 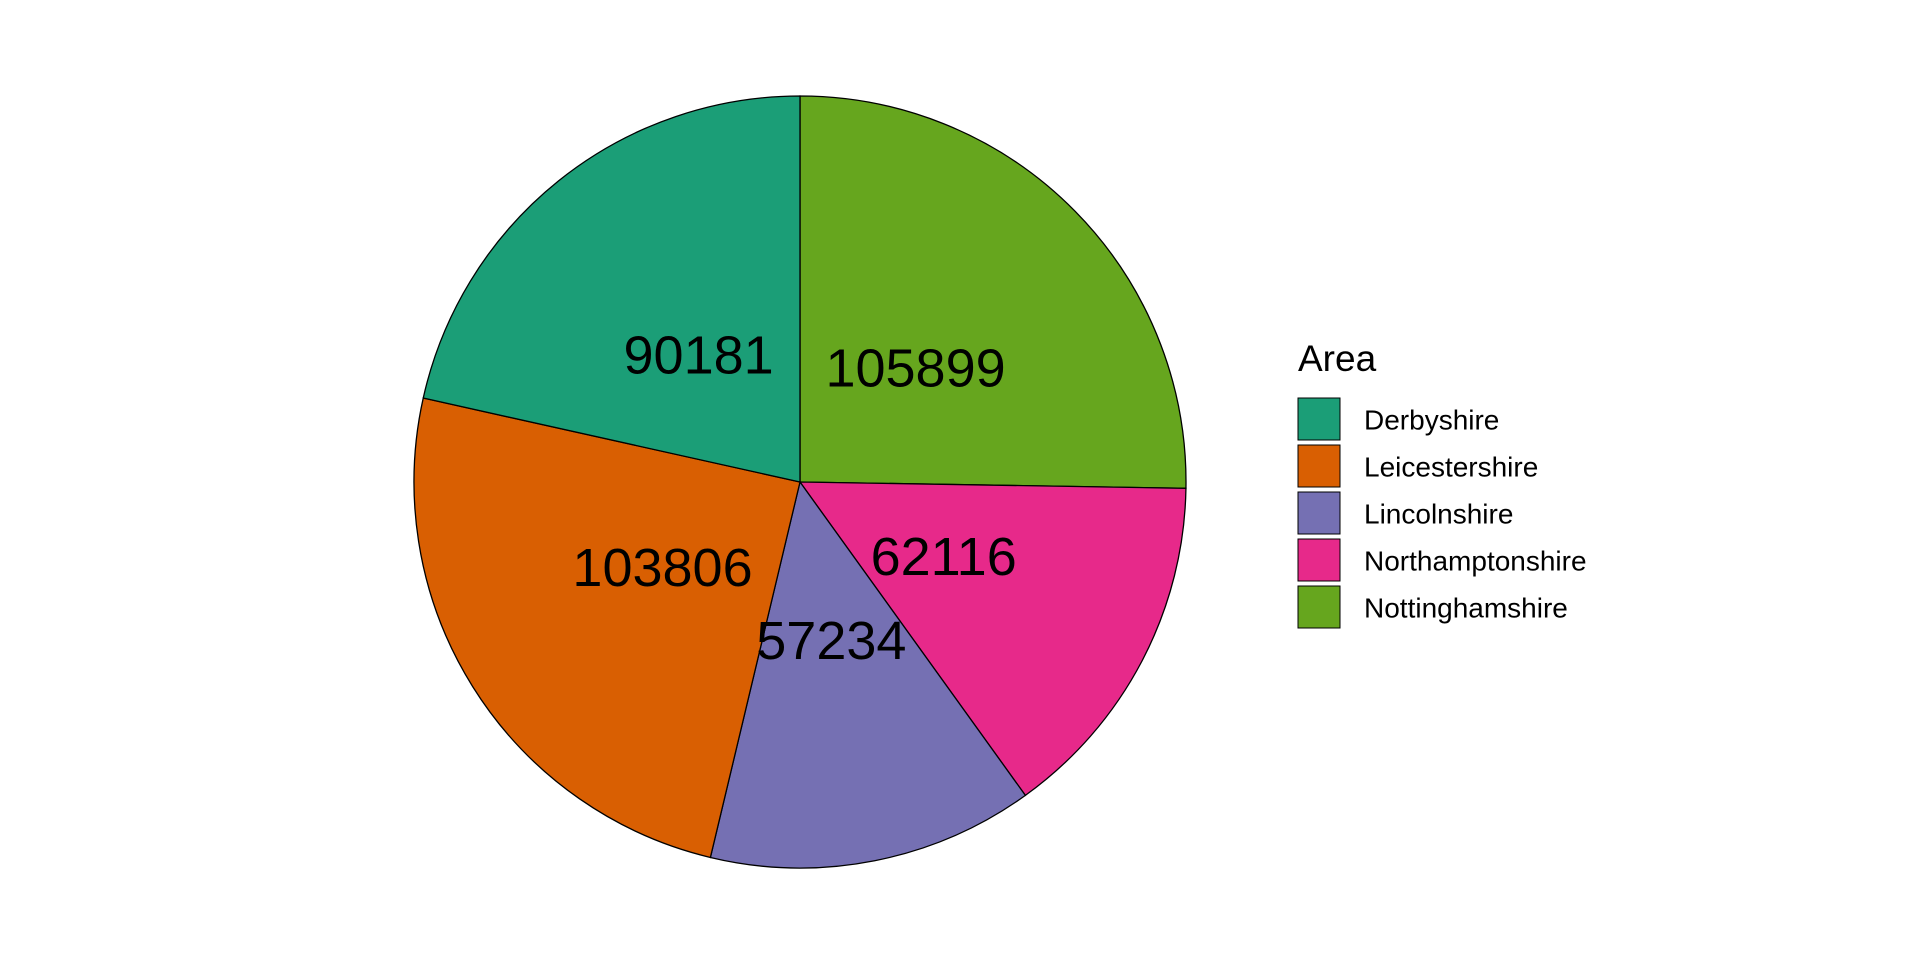 I want to click on data-label-lincolnshire: 57234, so click(x=831, y=641).